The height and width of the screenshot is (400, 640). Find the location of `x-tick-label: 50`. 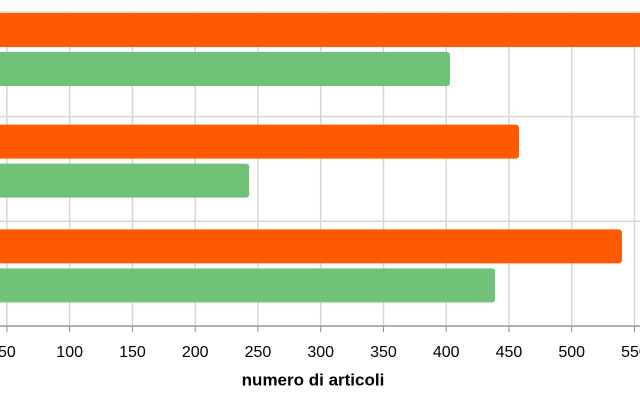

x-tick-label: 50 is located at coordinates (8, 352).